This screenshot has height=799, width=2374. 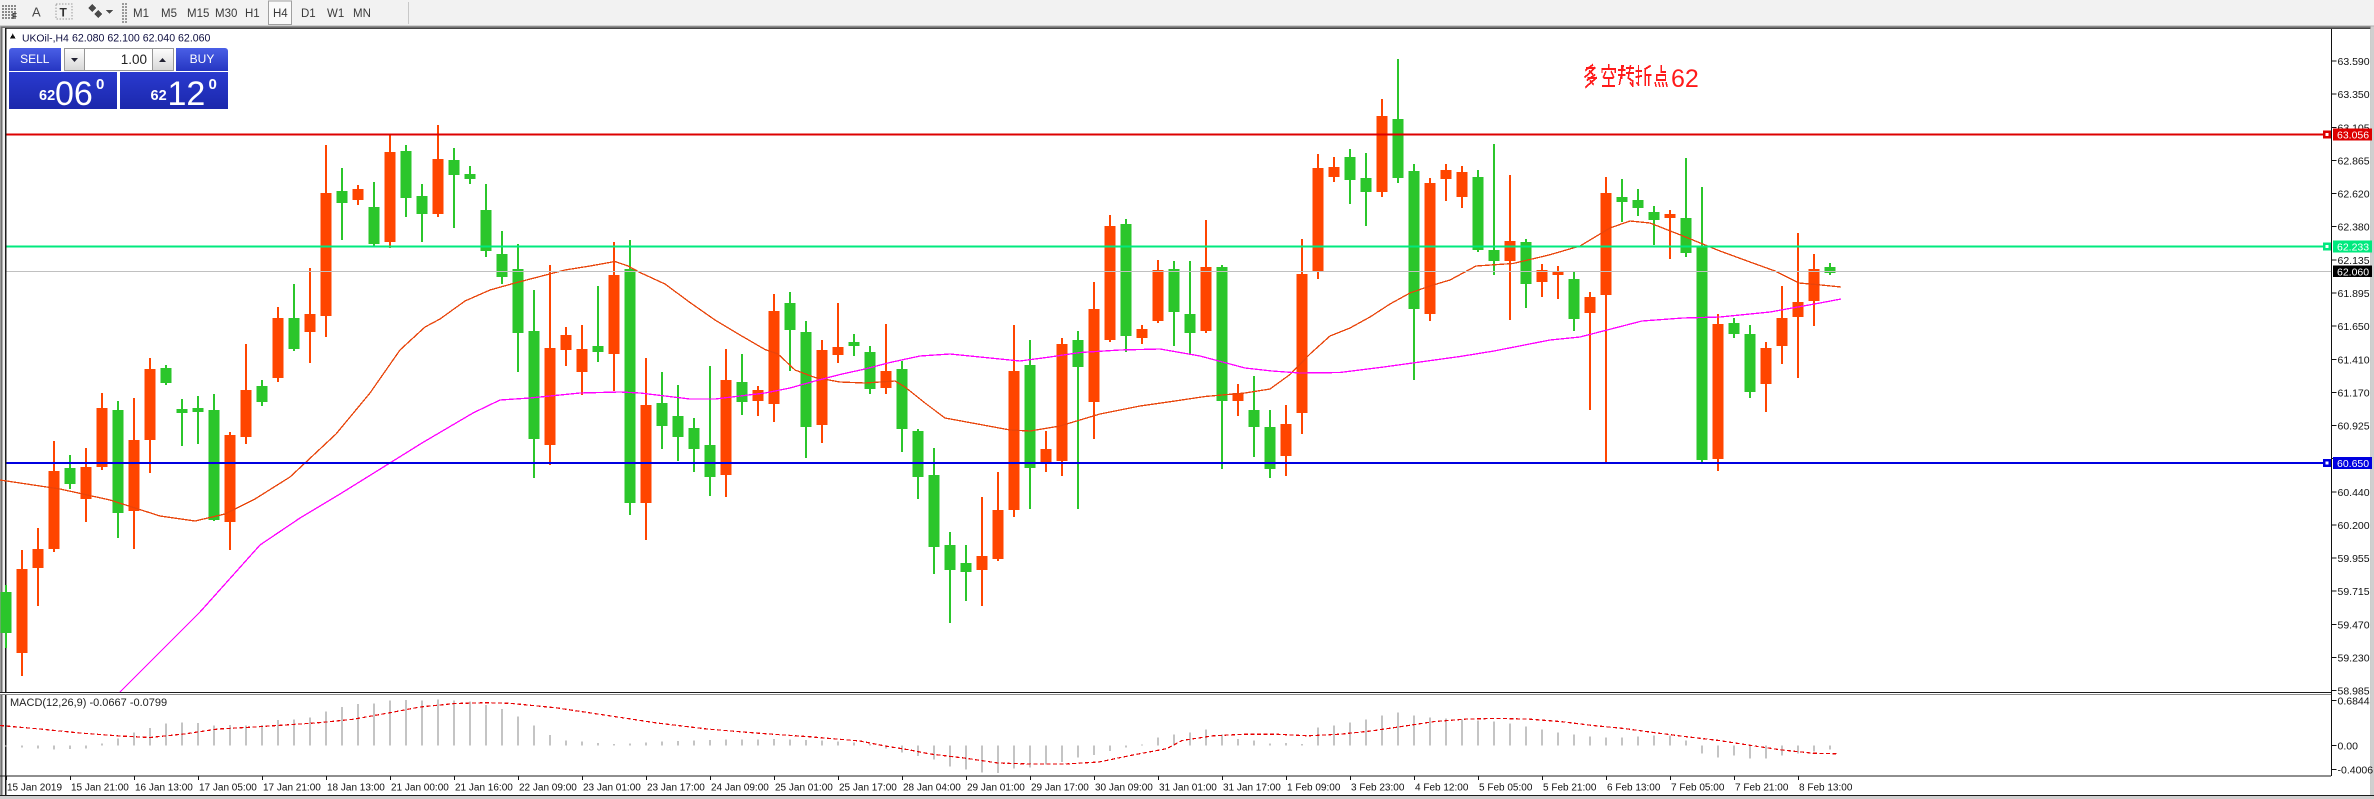 What do you see at coordinates (2354, 559) in the screenshot?
I see `svg-text: 59.955` at bounding box center [2354, 559].